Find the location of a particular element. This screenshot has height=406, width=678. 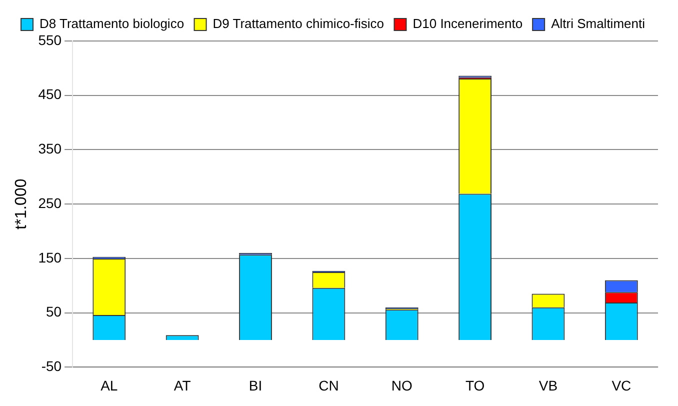

y-tick-label: -50 is located at coordinates (51, 366).